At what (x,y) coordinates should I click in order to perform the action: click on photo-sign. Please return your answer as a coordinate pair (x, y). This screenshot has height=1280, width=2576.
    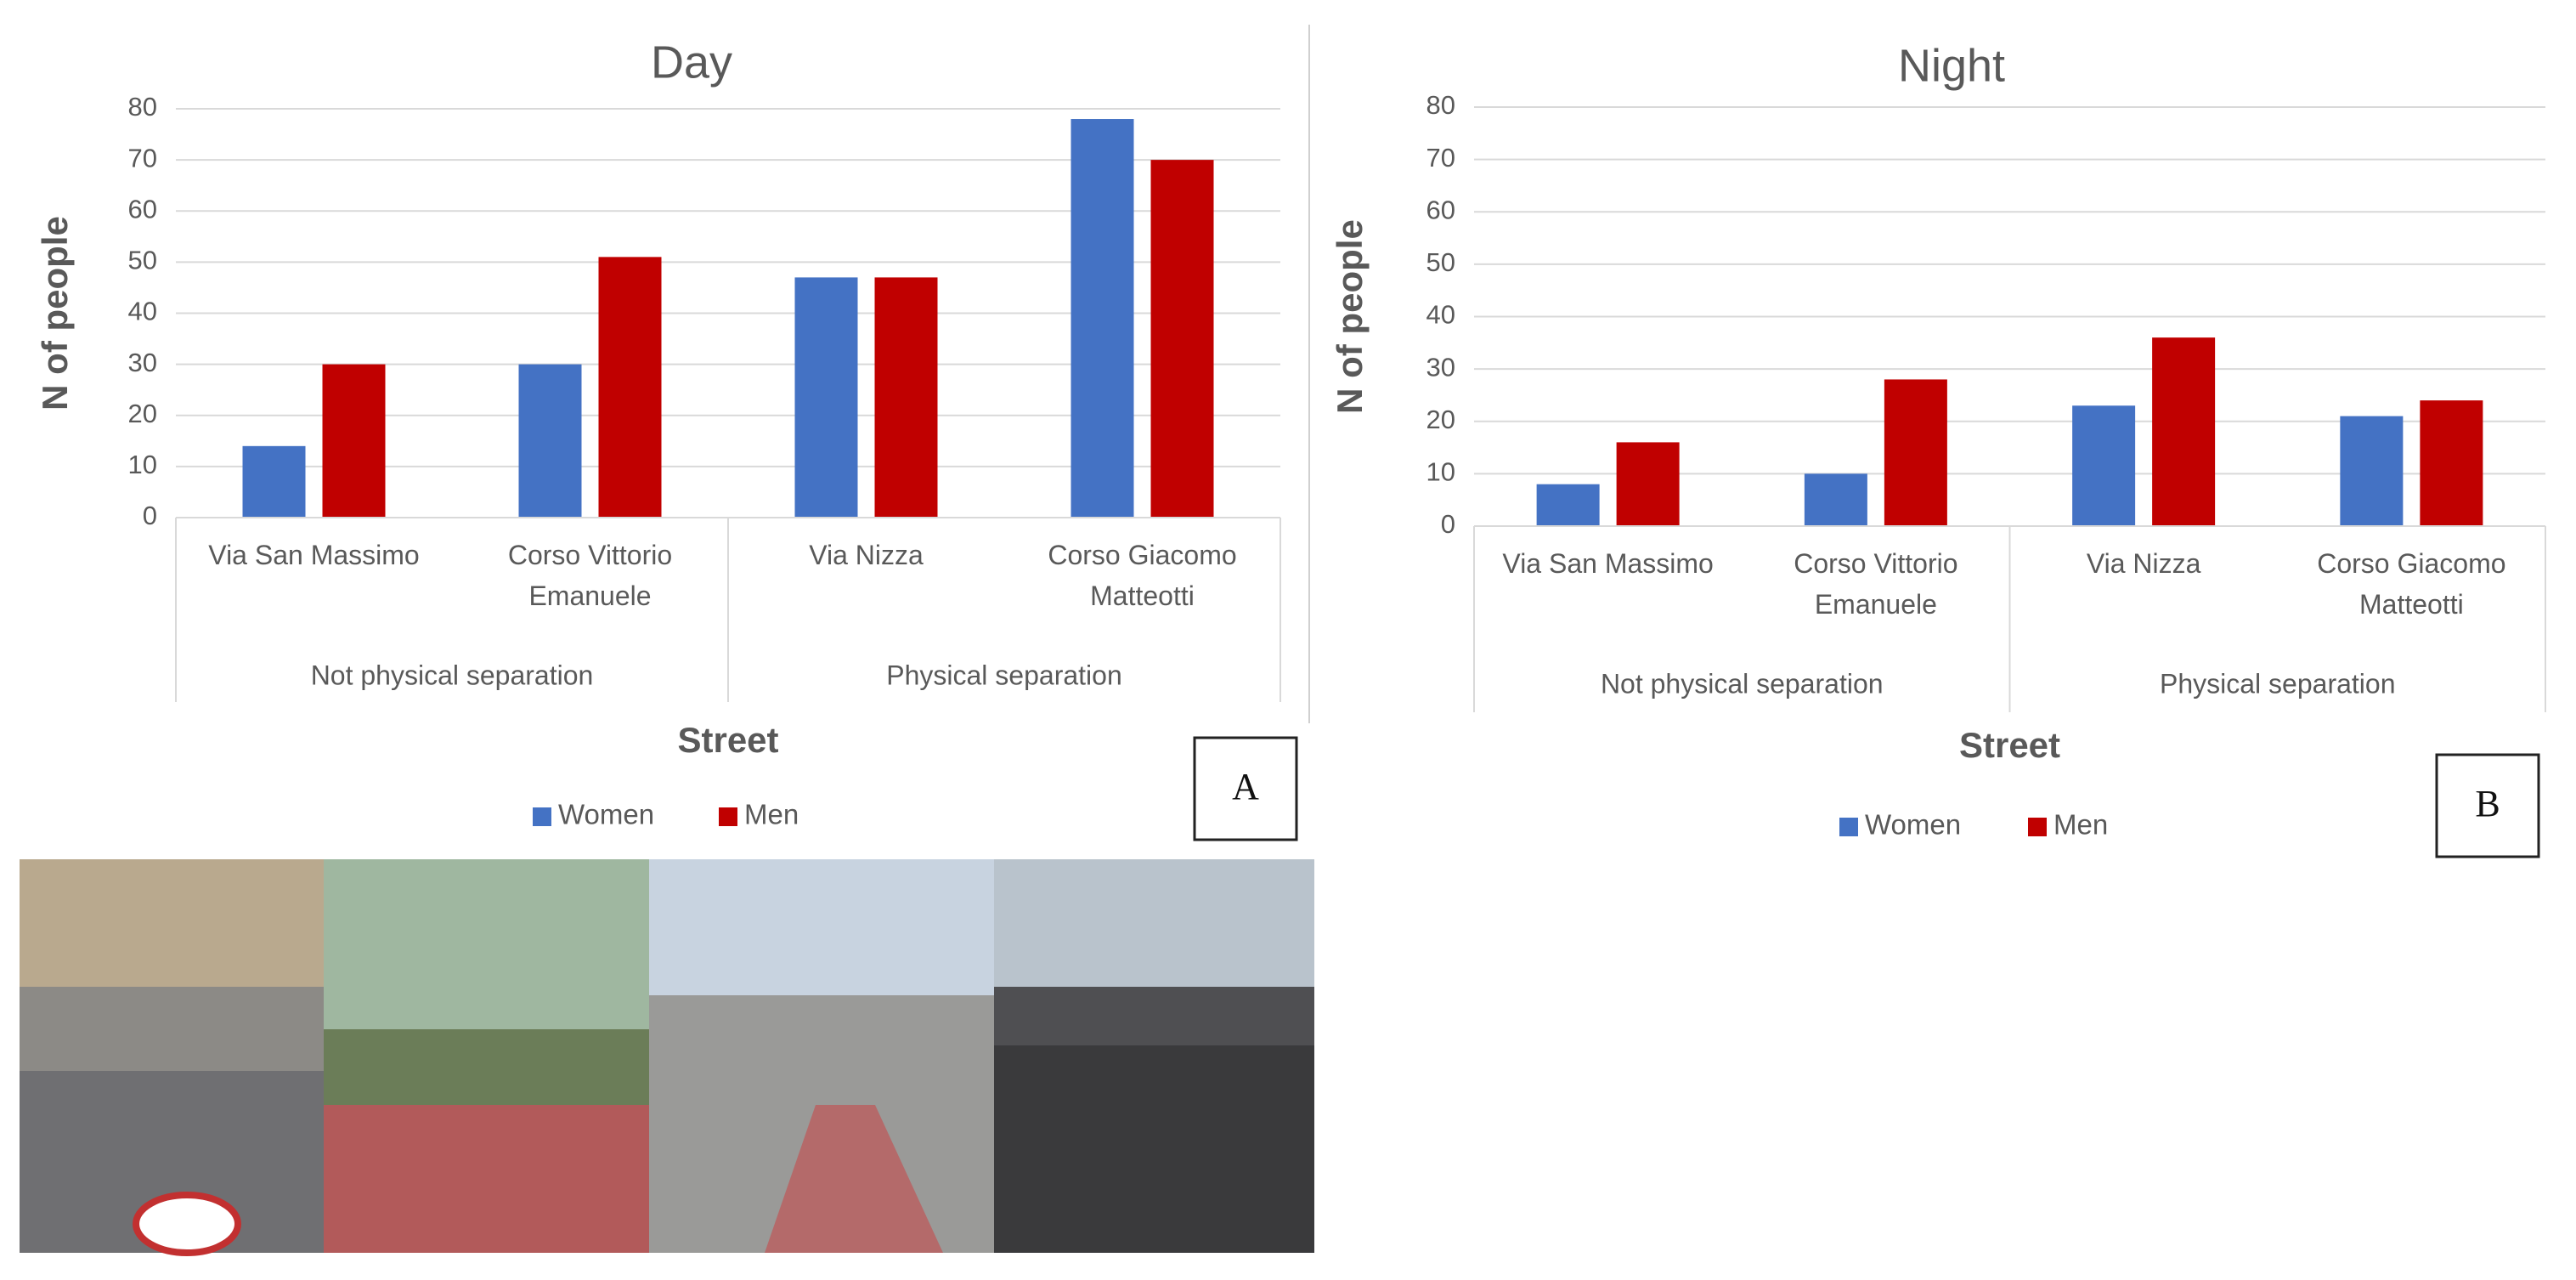
    Looking at the image, I should click on (187, 1224).